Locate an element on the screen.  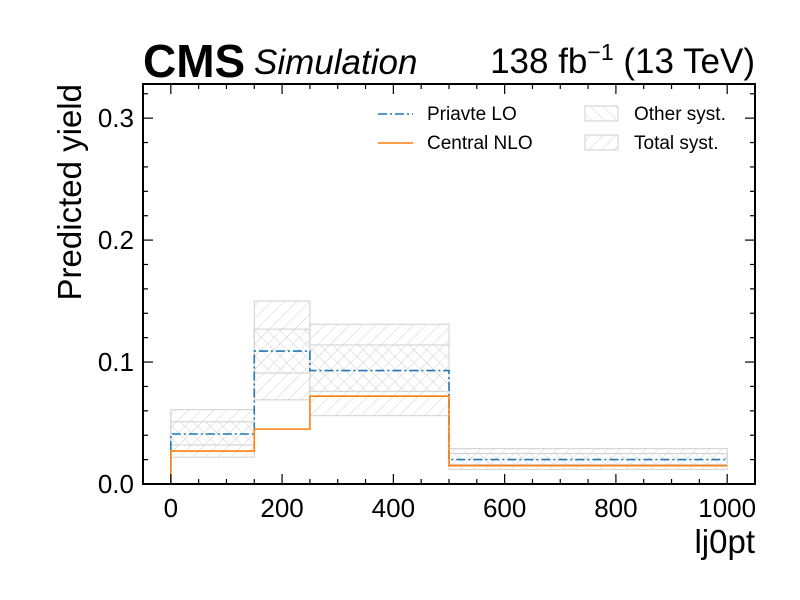
legend-label-other-syst: Other syst. is located at coordinates (680, 114).